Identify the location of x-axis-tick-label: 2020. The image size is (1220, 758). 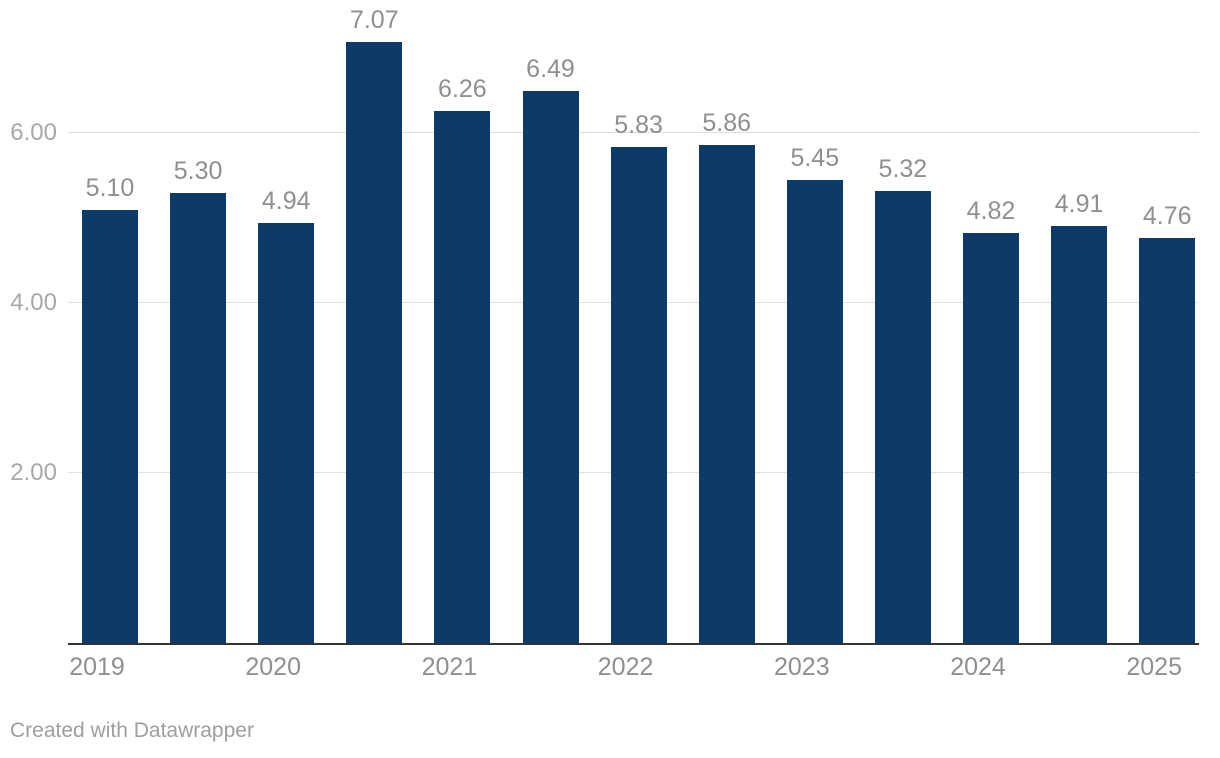
(273, 667).